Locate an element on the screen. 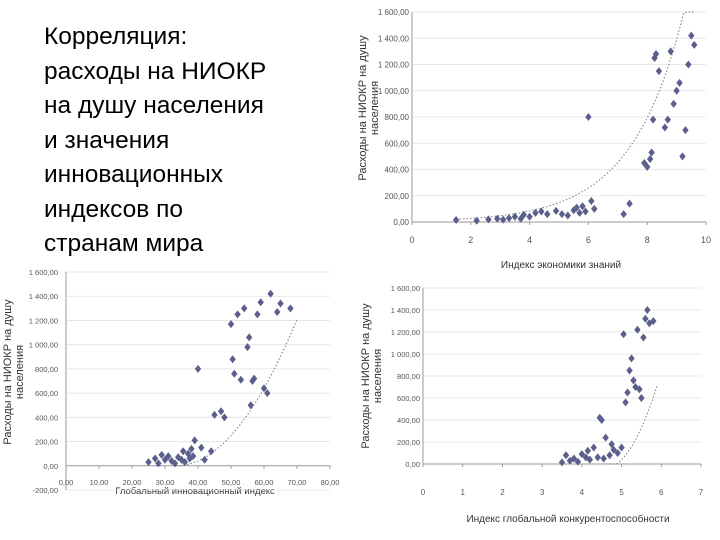 Image resolution: width=720 pixels, height=540 pixels. x-tick-label: 5 is located at coordinates (621, 492).